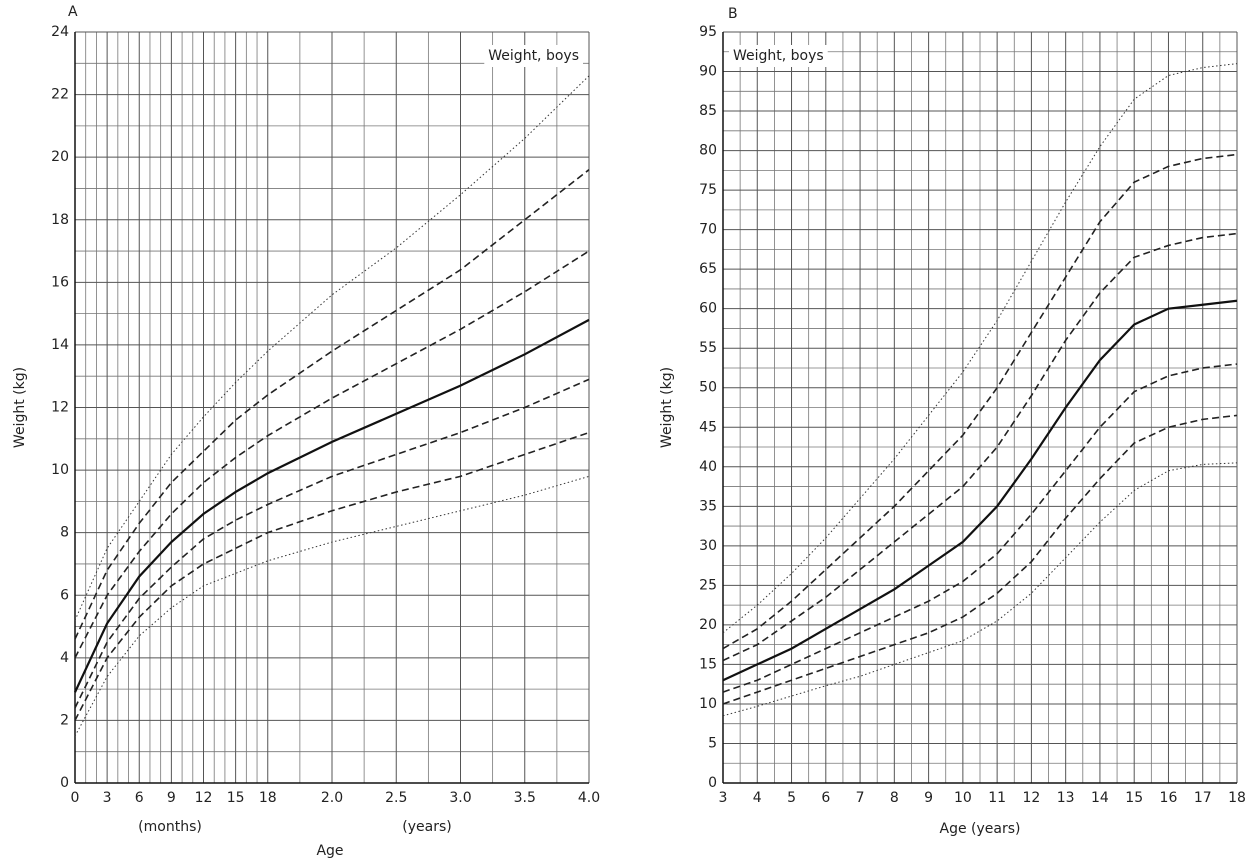  Describe the element at coordinates (60, 32) in the screenshot. I see `y-tick-label: 24` at that location.